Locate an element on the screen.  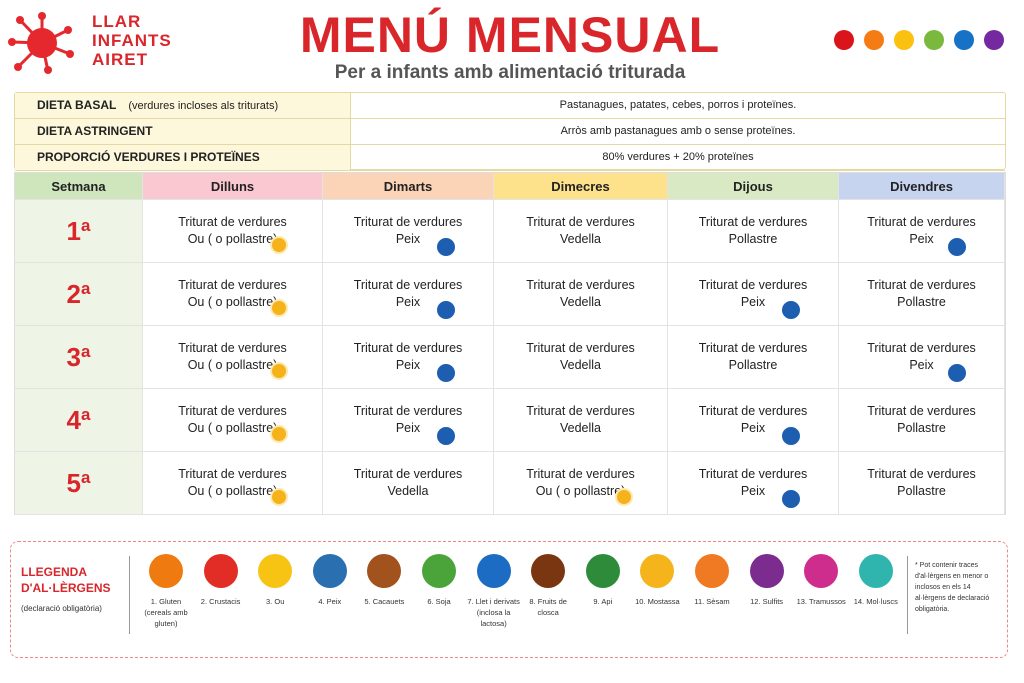
logo-text: LLAR INFANTS AIRET is located at coordinates (132, 40).